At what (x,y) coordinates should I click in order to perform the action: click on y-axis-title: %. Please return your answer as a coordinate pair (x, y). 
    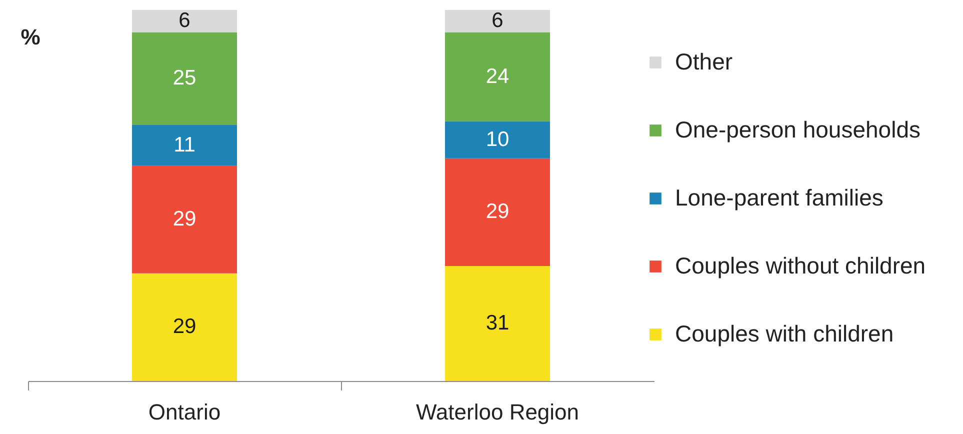
    Looking at the image, I should click on (30, 37).